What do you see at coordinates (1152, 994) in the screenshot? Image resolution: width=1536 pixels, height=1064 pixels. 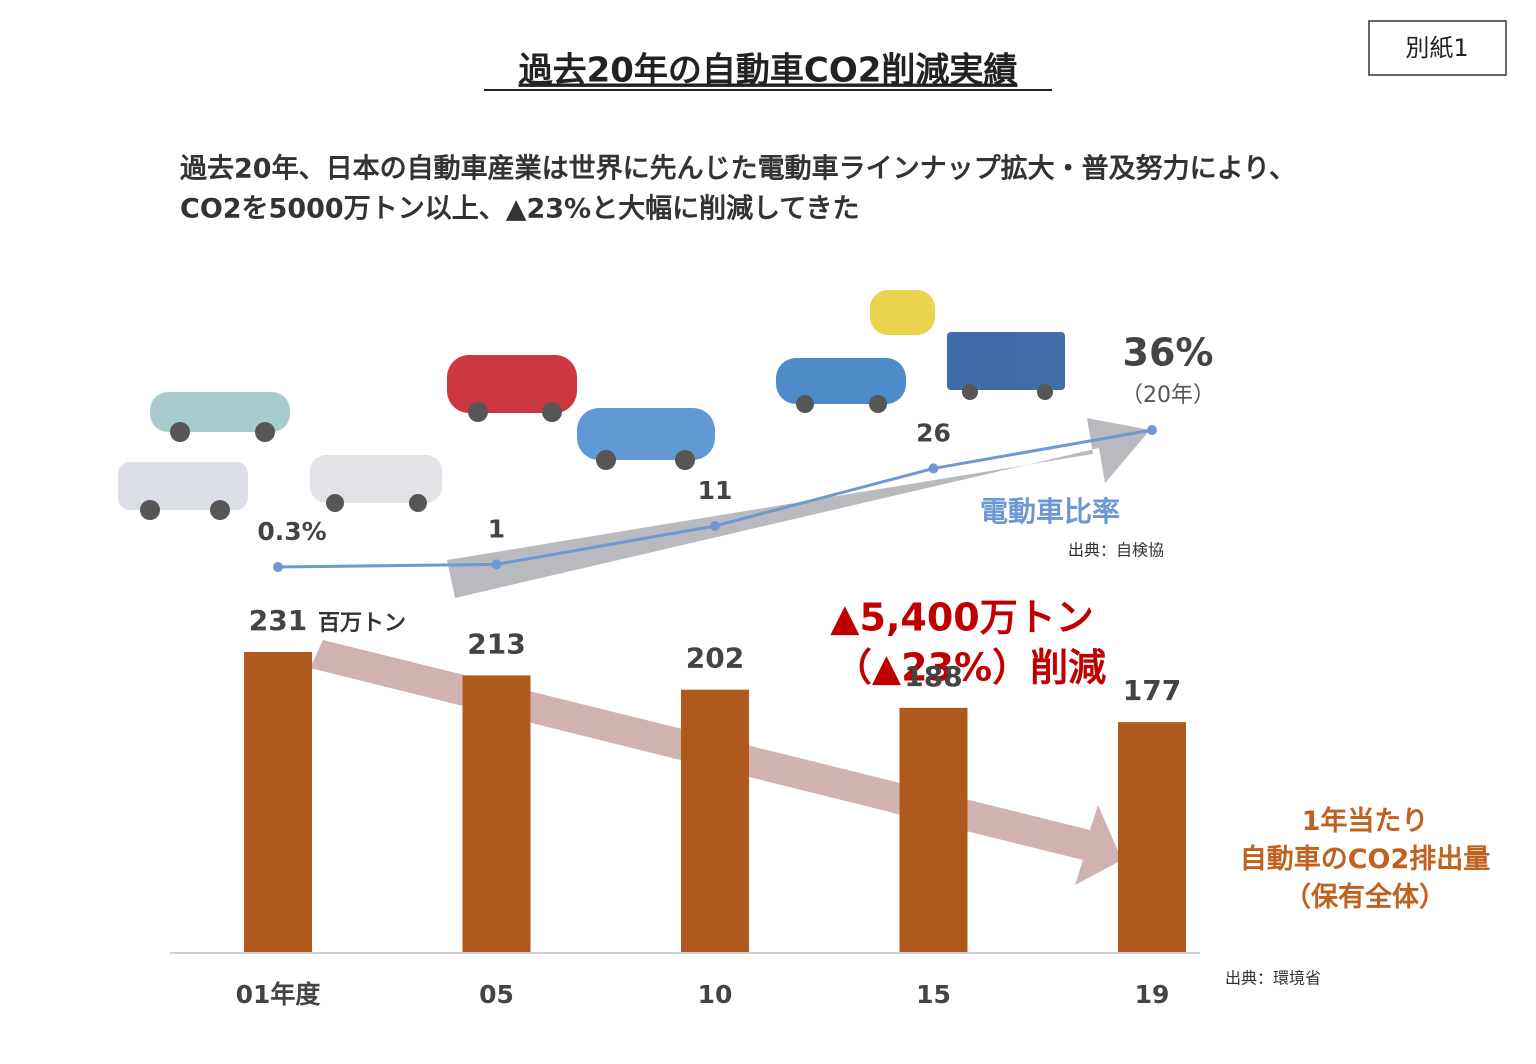 I see `x-tick-label: 19` at bounding box center [1152, 994].